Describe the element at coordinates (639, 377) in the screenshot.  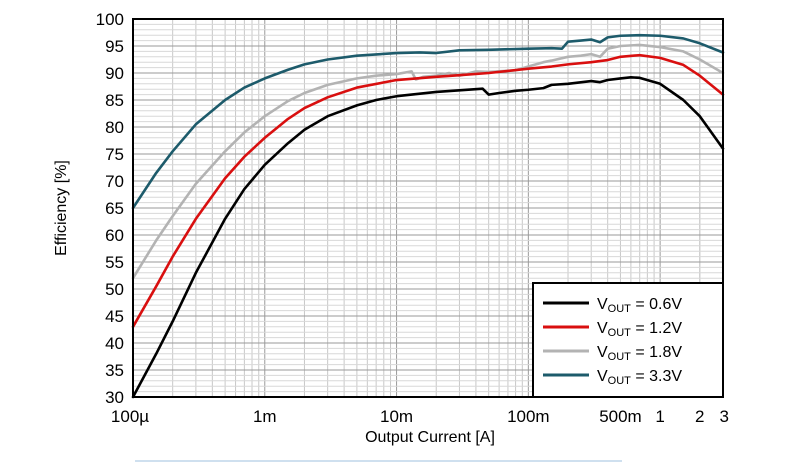
I see `legend-label: VOUT = 3.3V` at that location.